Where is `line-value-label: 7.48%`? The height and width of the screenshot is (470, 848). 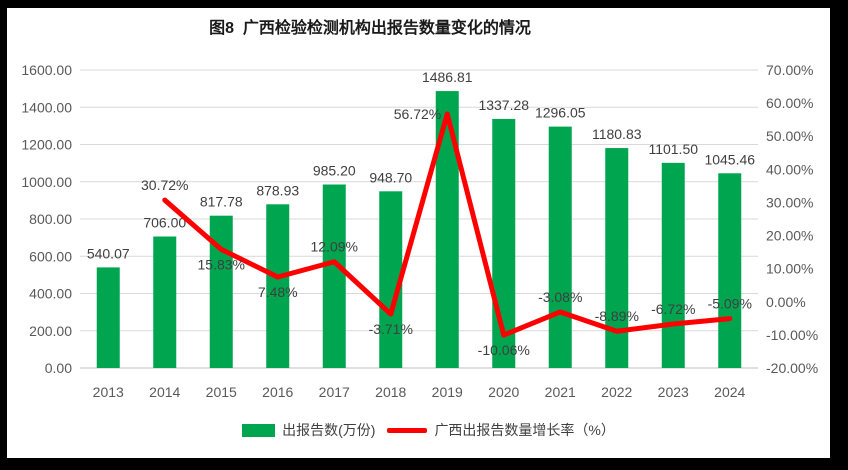
line-value-label: 7.48% is located at coordinates (278, 292).